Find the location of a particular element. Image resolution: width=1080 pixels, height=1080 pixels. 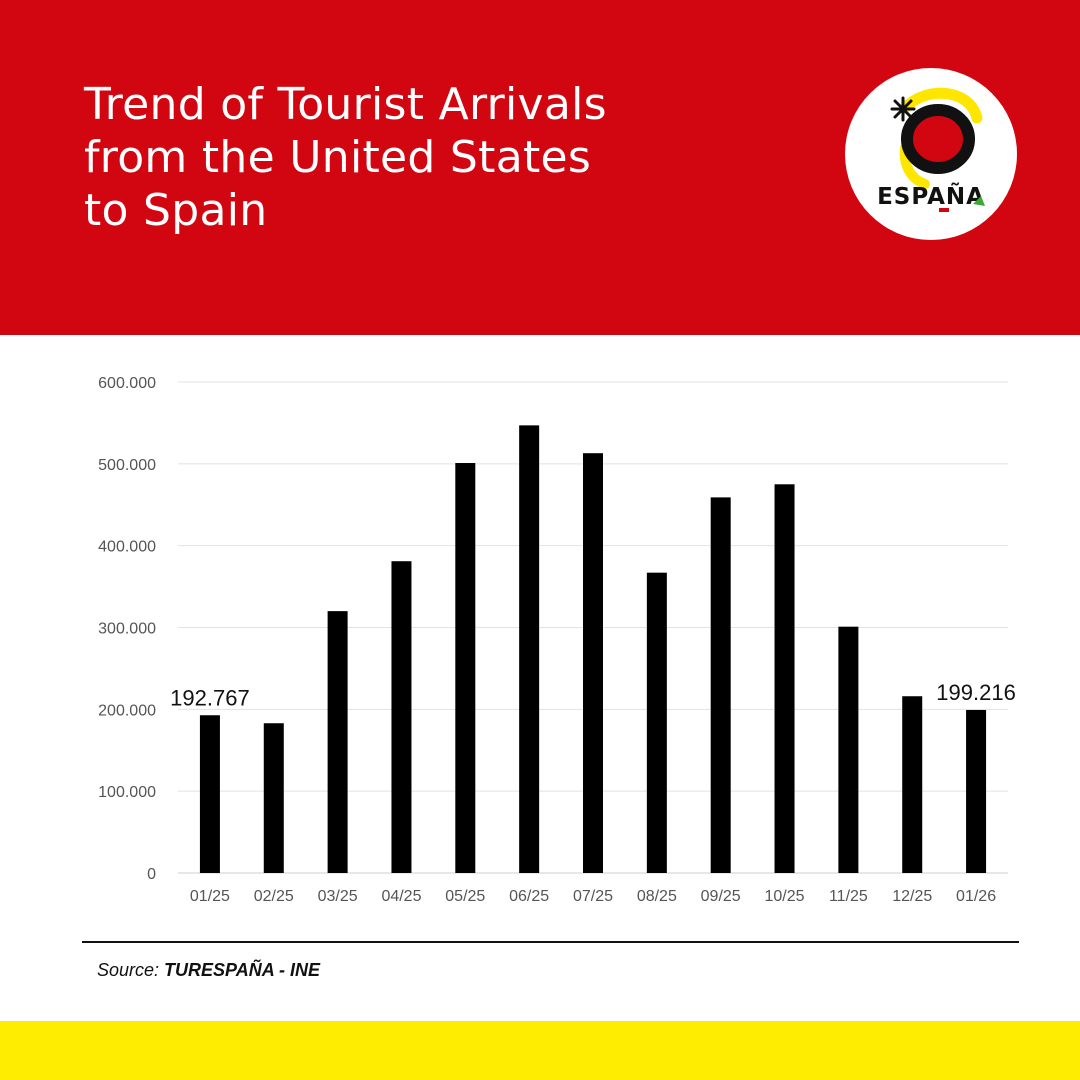

y-tick-label: 200.000 is located at coordinates (127, 710).